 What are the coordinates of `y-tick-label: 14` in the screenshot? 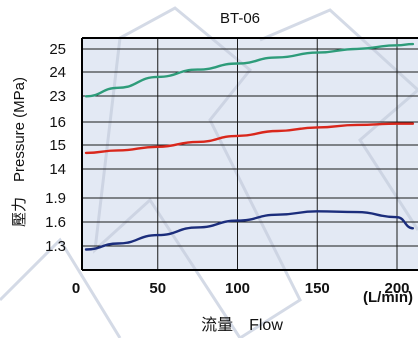 It's located at (57, 169).